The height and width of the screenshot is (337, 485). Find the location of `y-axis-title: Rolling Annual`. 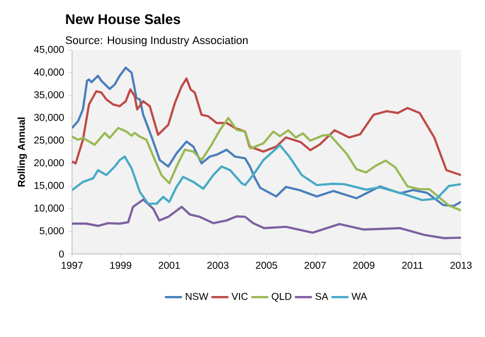

y-axis-title: Rolling Annual is located at coordinates (22, 152).